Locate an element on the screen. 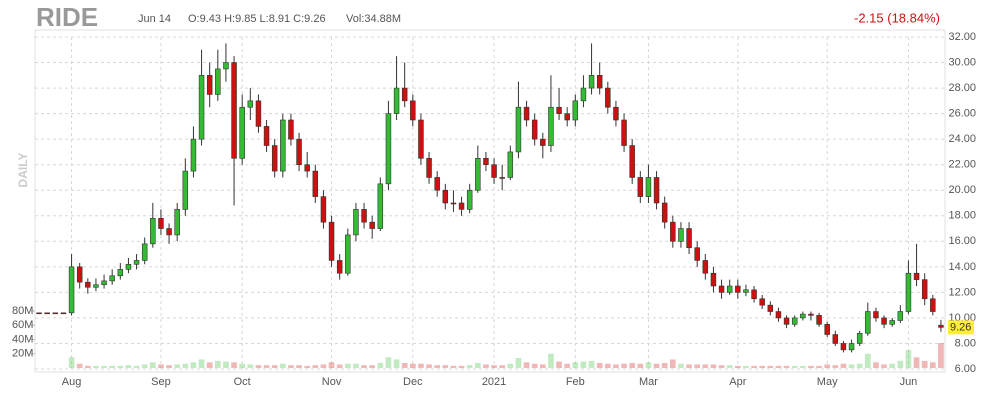 The width and height of the screenshot is (990, 400). x-tick-label: Sep is located at coordinates (161, 382).